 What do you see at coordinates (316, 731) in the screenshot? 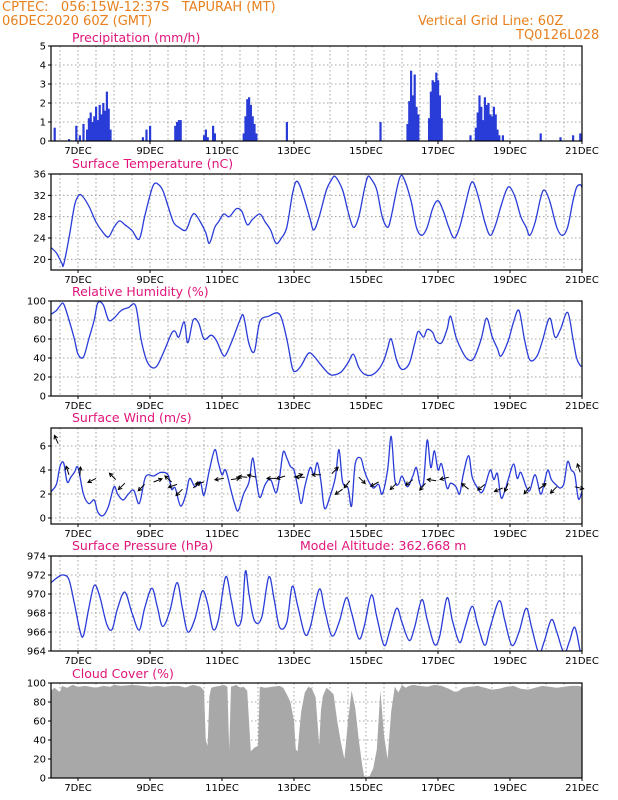
I see `cloud-cover-area` at bounding box center [316, 731].